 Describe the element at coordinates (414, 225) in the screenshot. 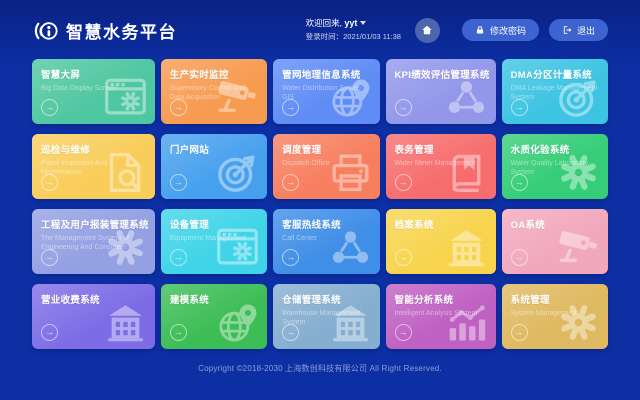

I see `card-title: 档案系统` at that location.